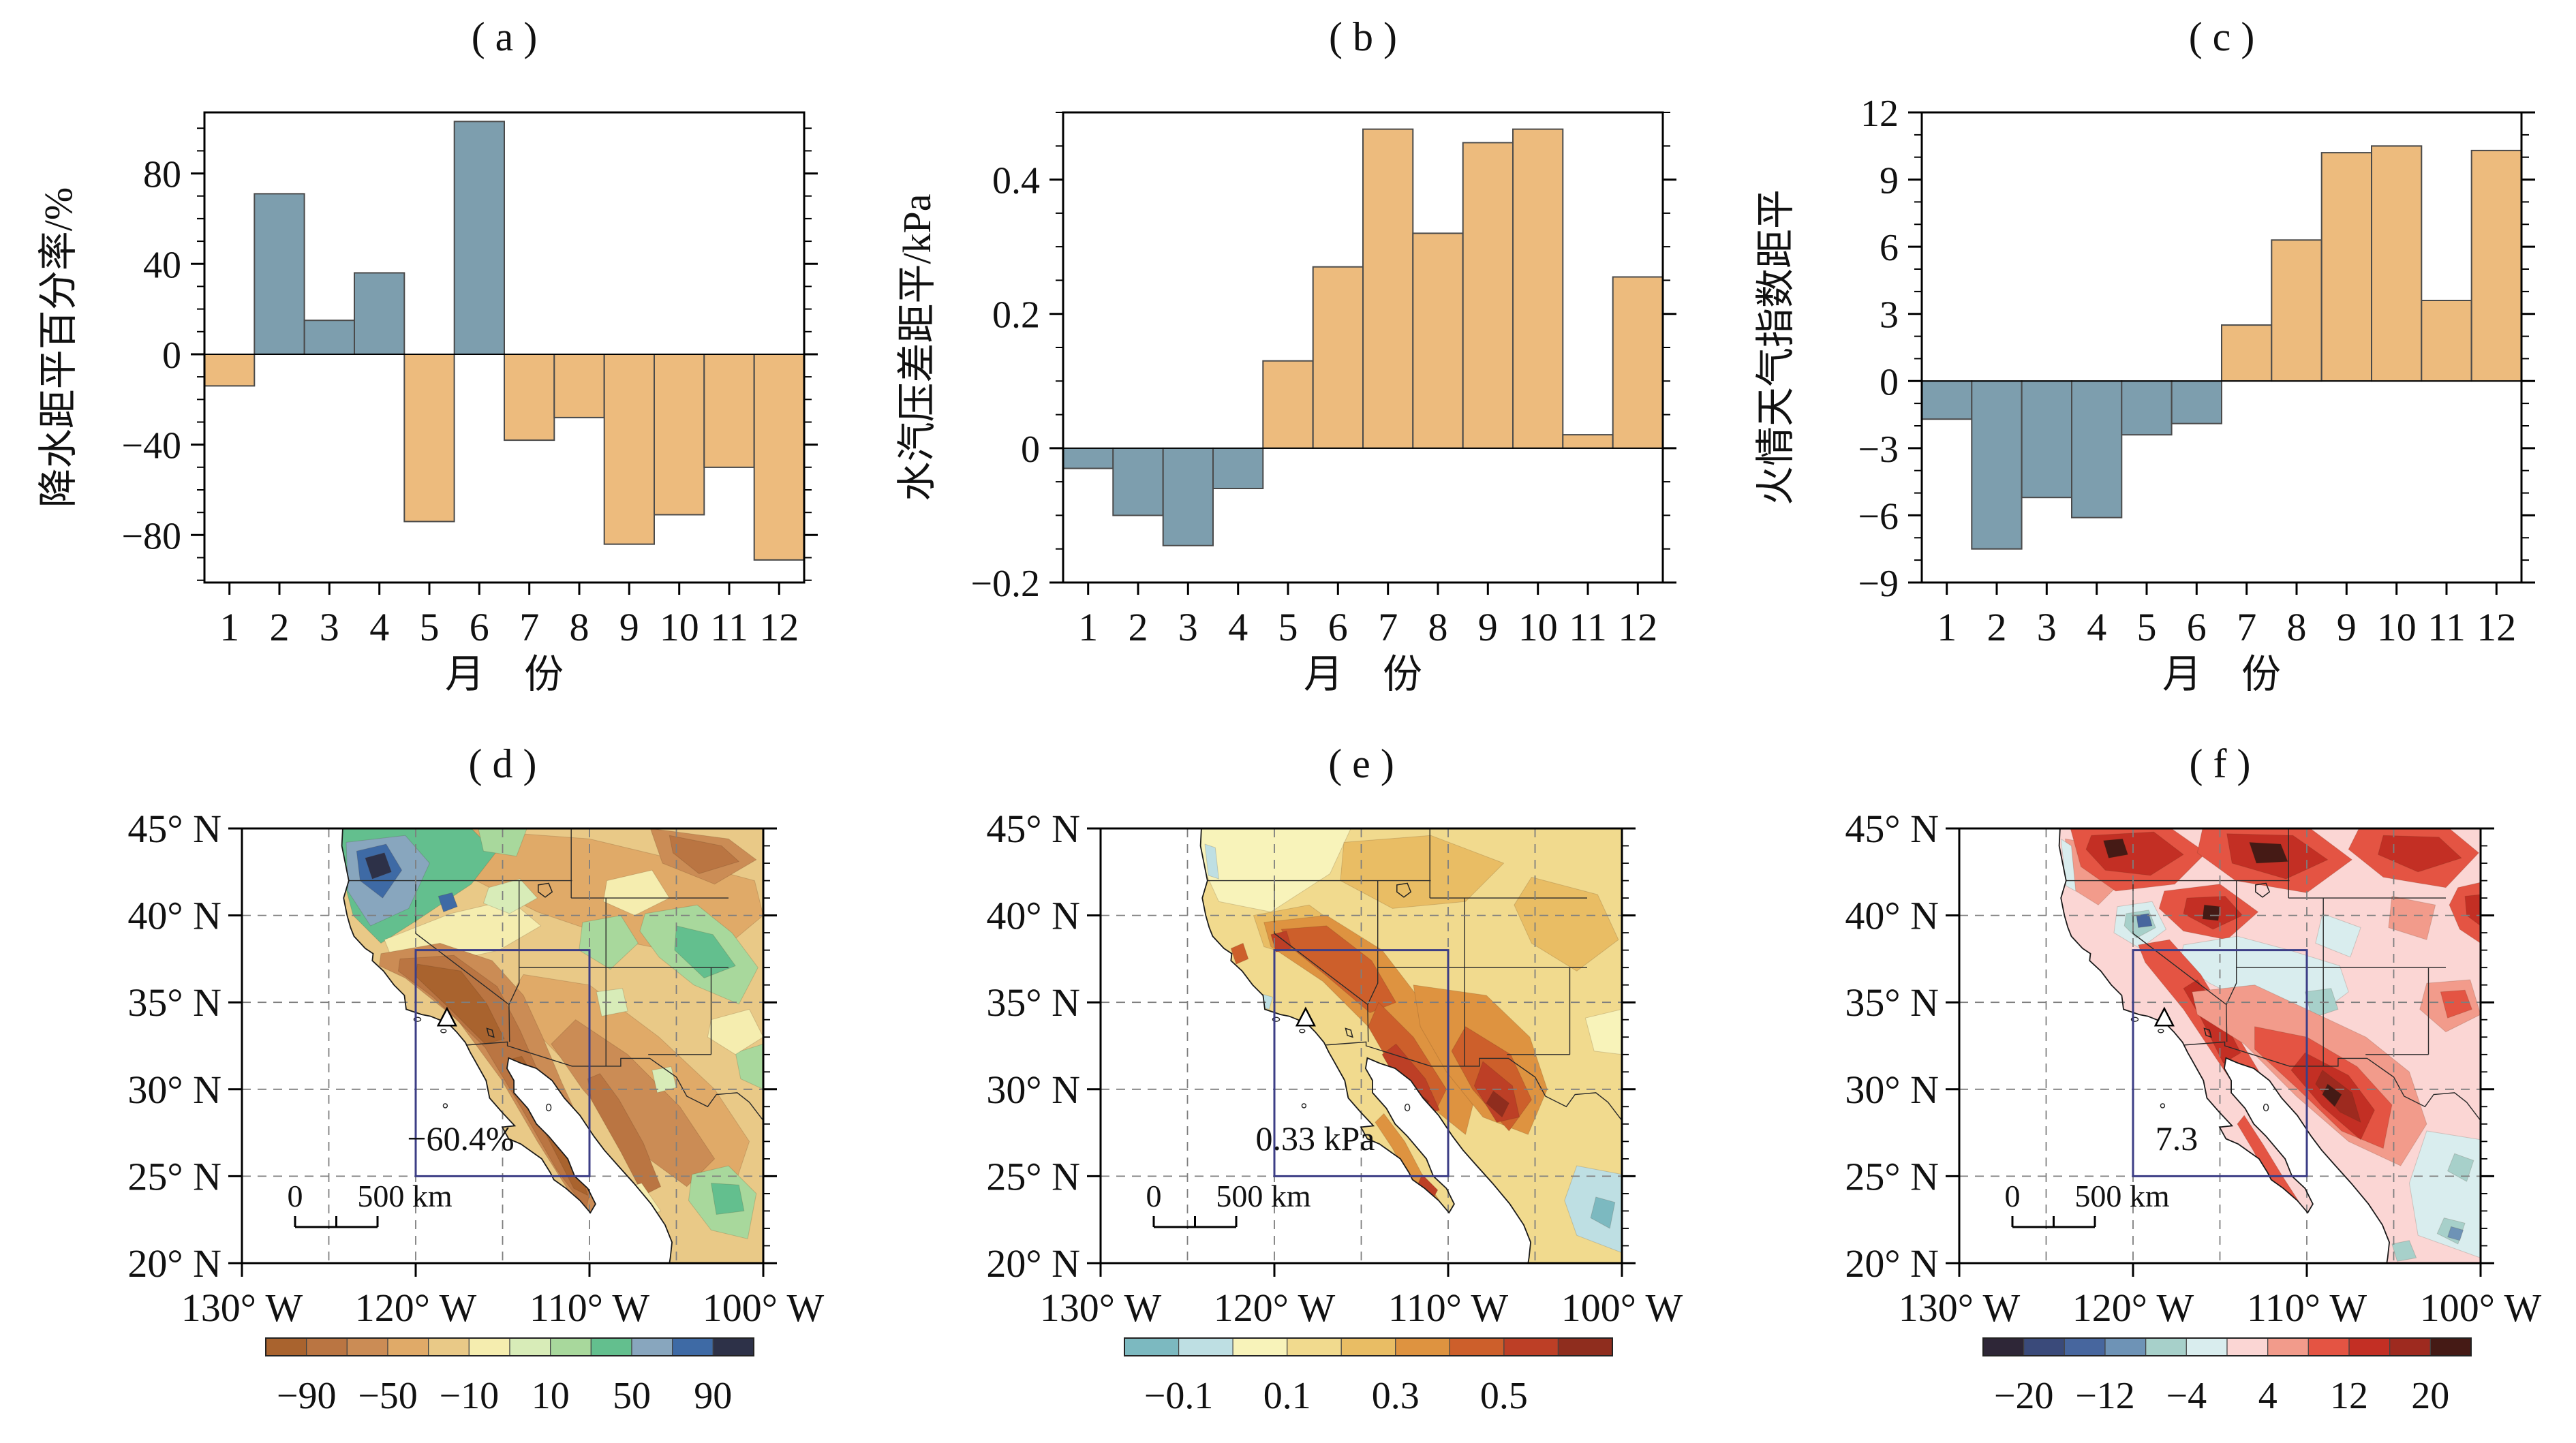 This screenshot has height=1443, width=2576. I want to click on panel-f-region-mean: 7.3, so click(2176, 1138).